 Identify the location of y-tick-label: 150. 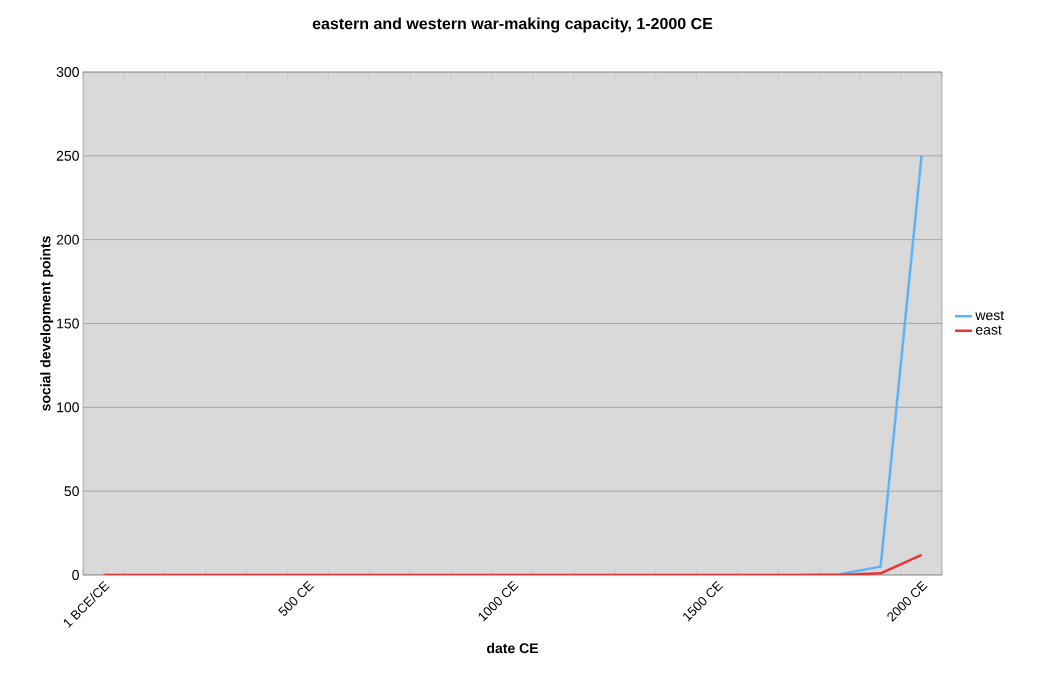
(68, 323).